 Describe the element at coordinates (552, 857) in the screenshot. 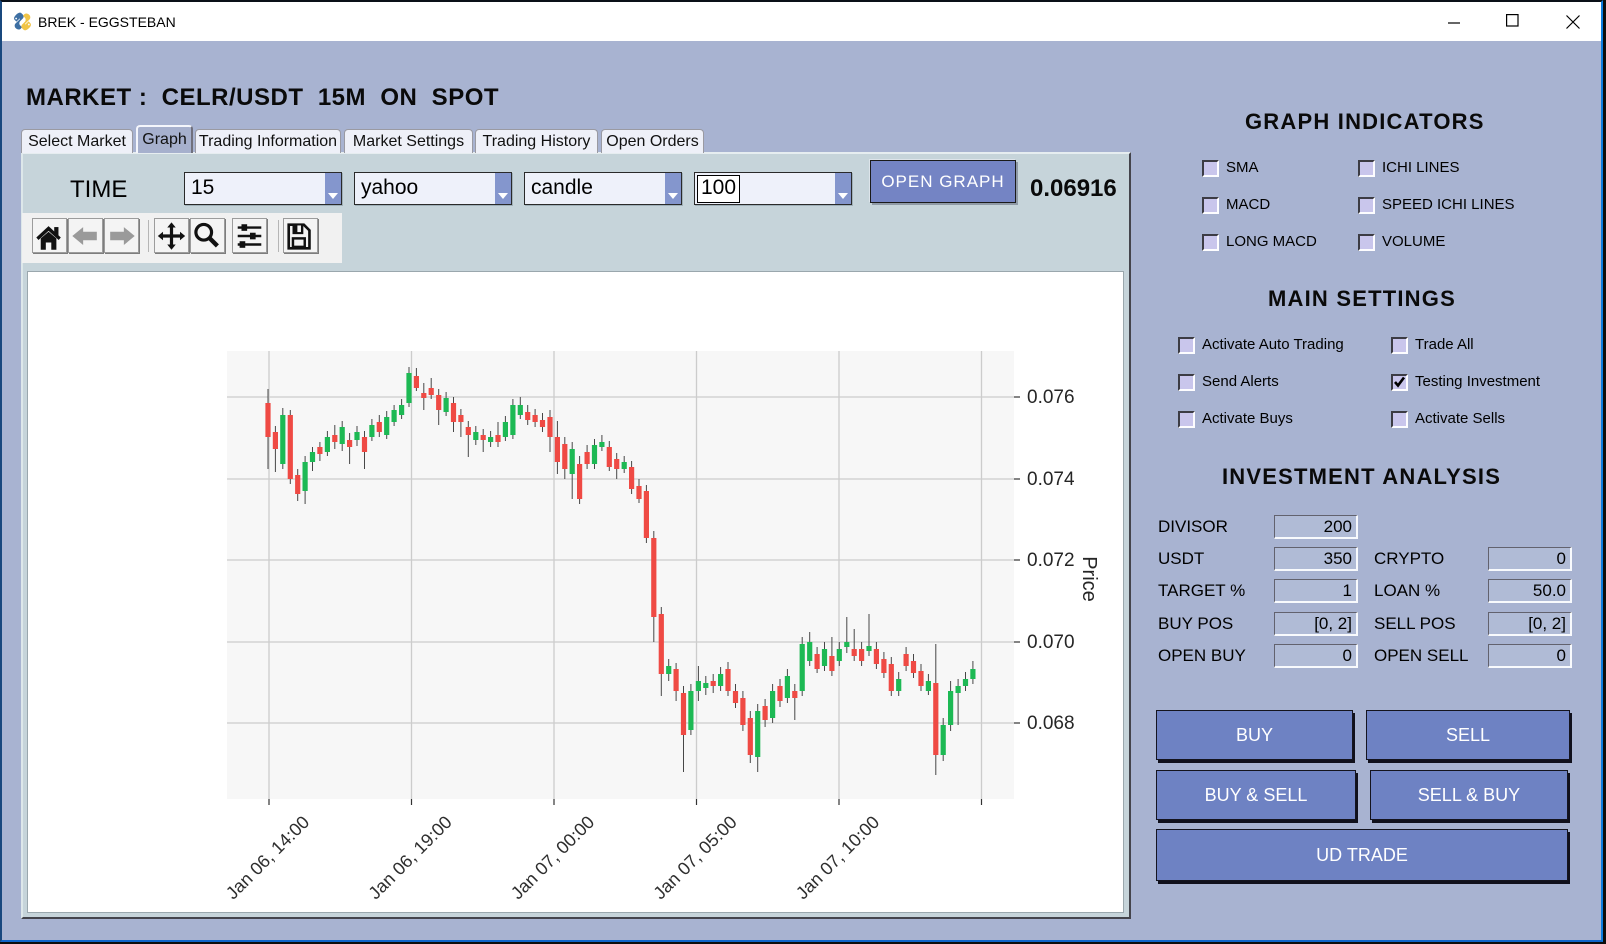

I see `svg-text: Jan 07, 00:00` at that location.